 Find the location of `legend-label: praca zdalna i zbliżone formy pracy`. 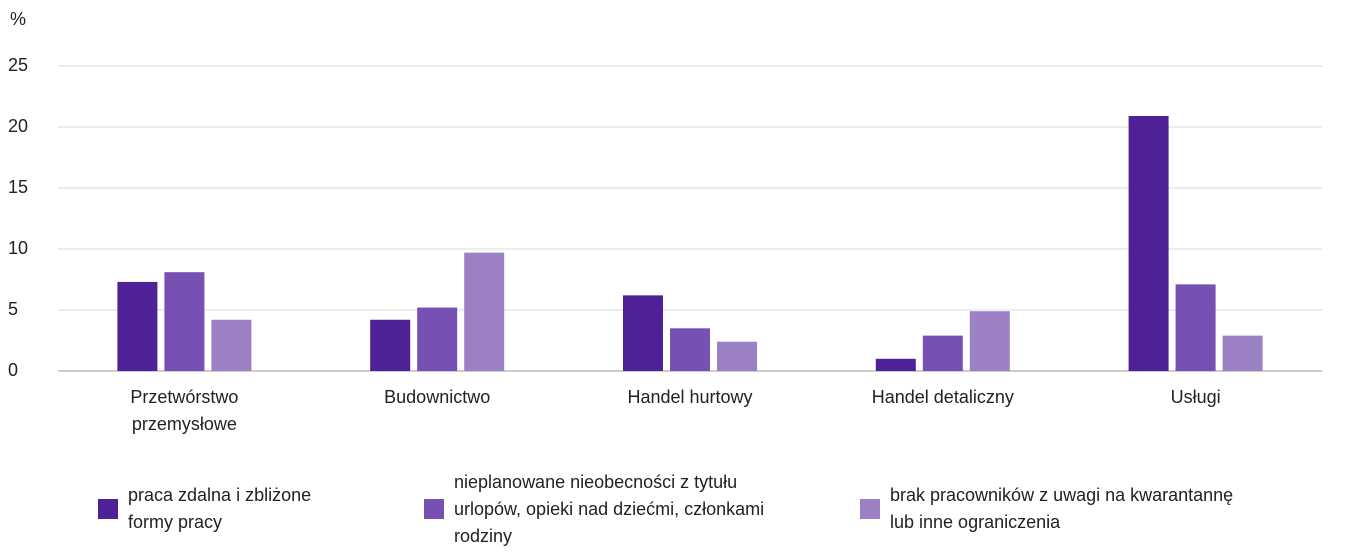

legend-label: praca zdalna i zbliżone formy pracy is located at coordinates (220, 508).